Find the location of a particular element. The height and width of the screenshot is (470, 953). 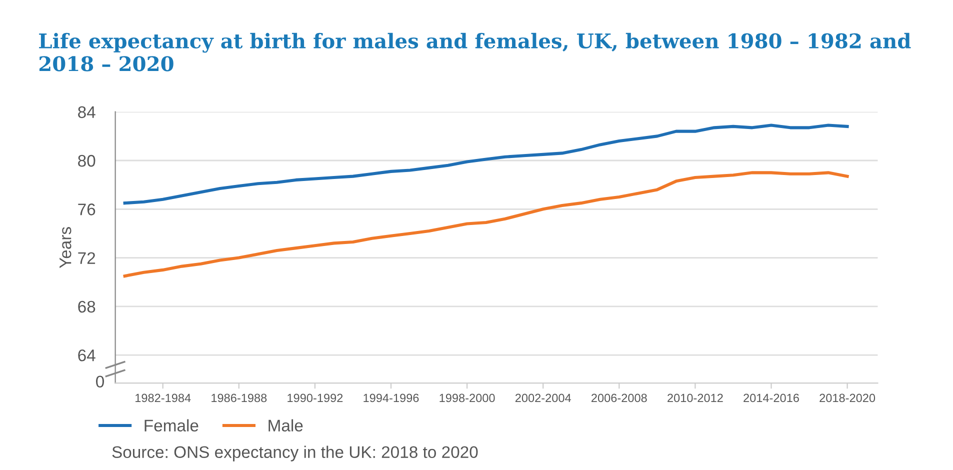

text: 0 is located at coordinates (100, 382).